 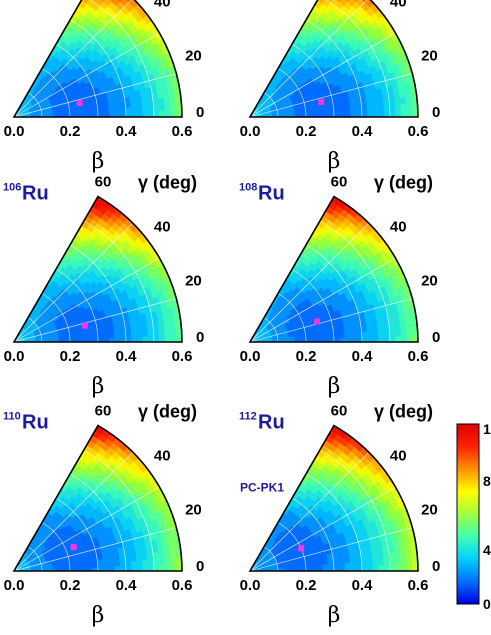 What do you see at coordinates (12, 188) in the screenshot?
I see `nucleus-mass-number: 106` at bounding box center [12, 188].